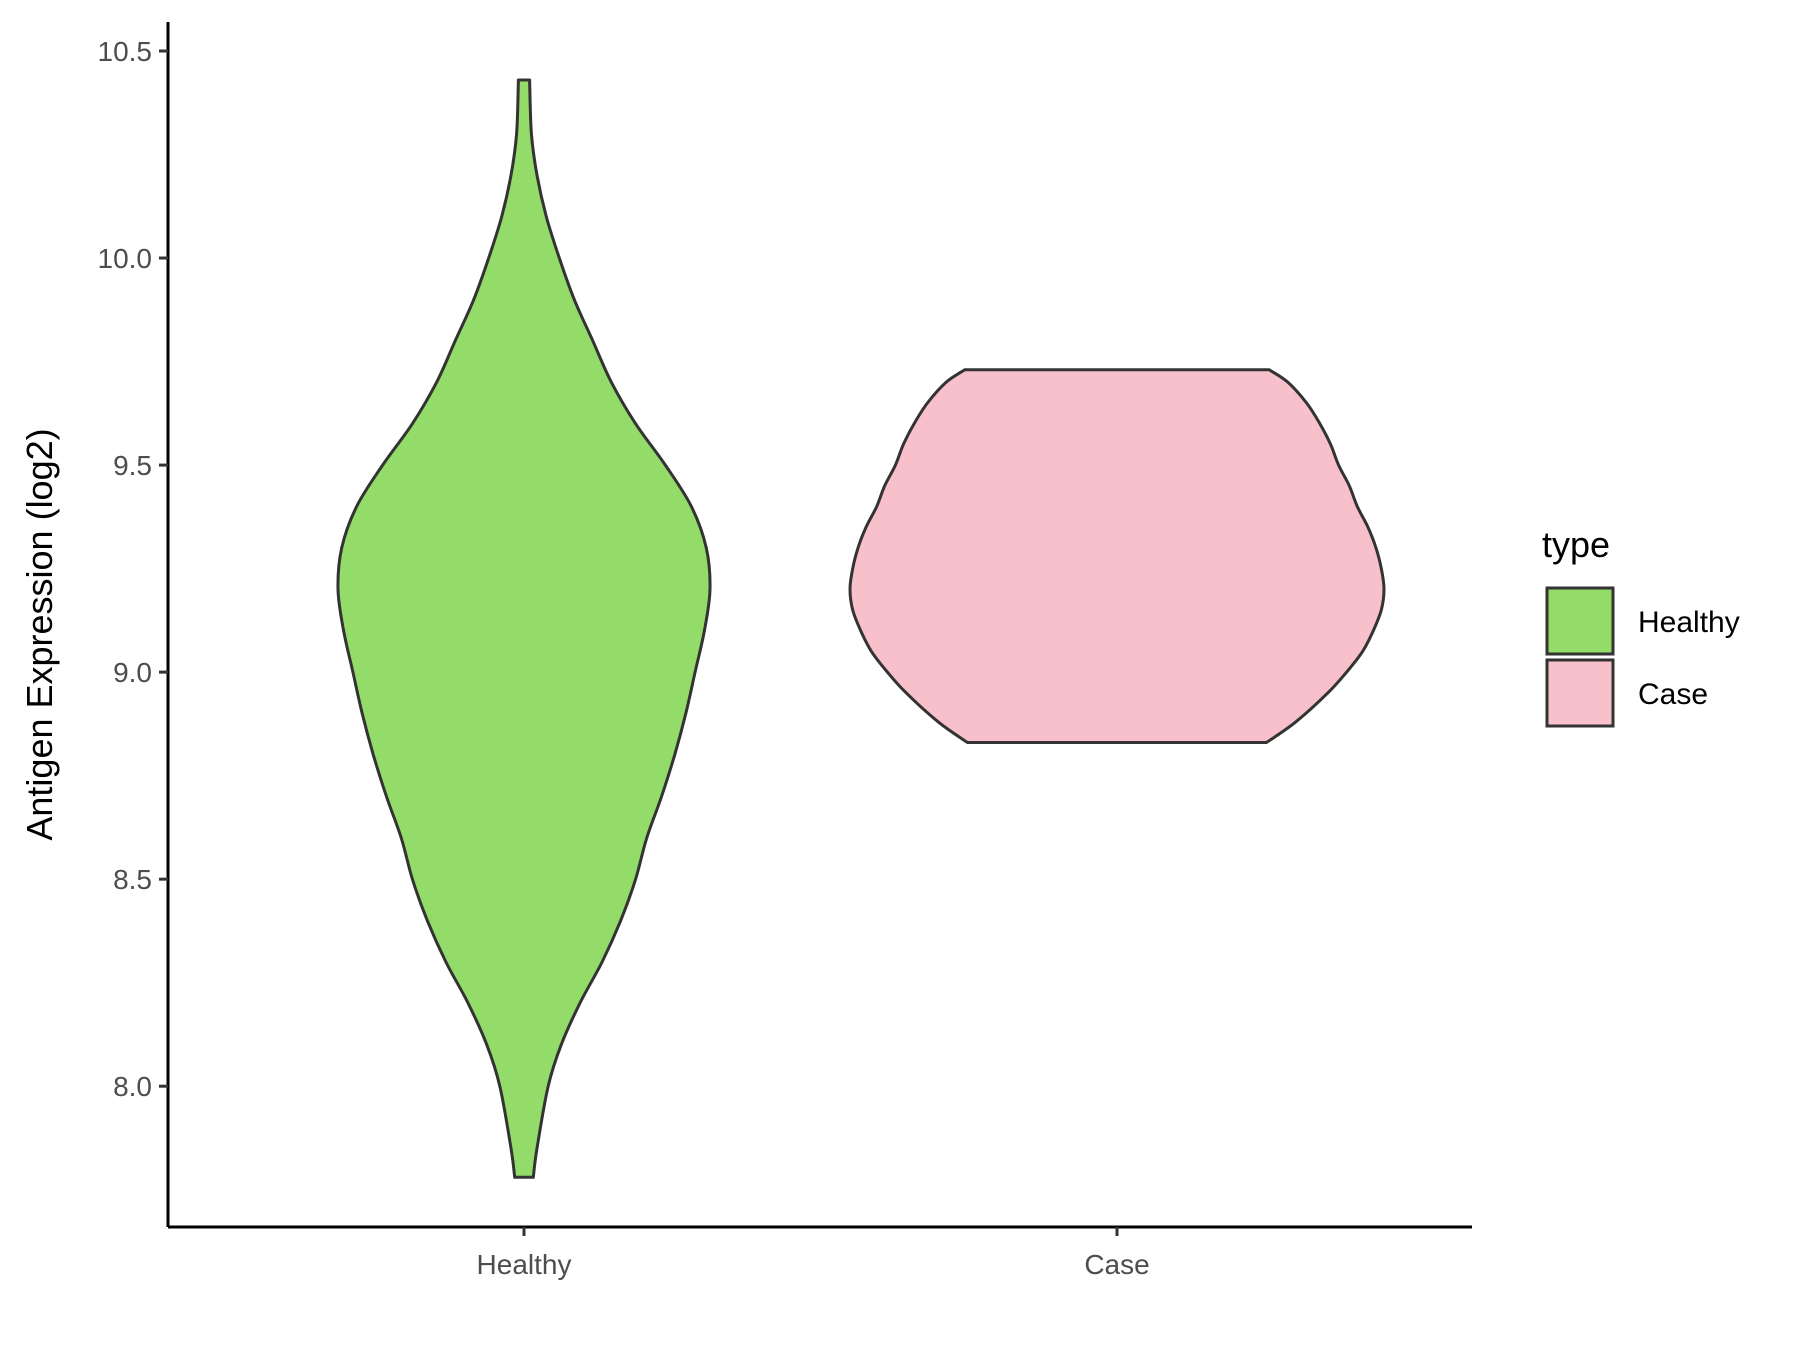  Describe the element at coordinates (132, 465) in the screenshot. I see `y-tick-label: 9.5` at that location.